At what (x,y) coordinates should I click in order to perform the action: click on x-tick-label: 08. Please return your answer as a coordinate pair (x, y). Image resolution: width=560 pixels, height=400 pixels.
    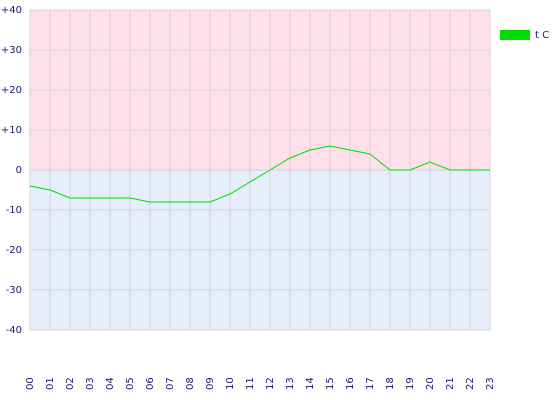
    Looking at the image, I should click on (190, 383).